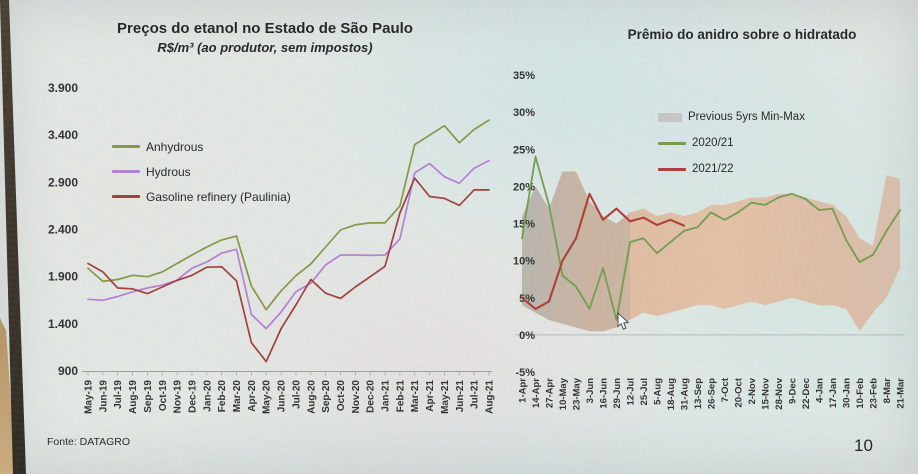 This screenshot has width=918, height=474. I want to click on right-chart-title: Prêmio do anidro sobre o hidratado, so click(742, 34).